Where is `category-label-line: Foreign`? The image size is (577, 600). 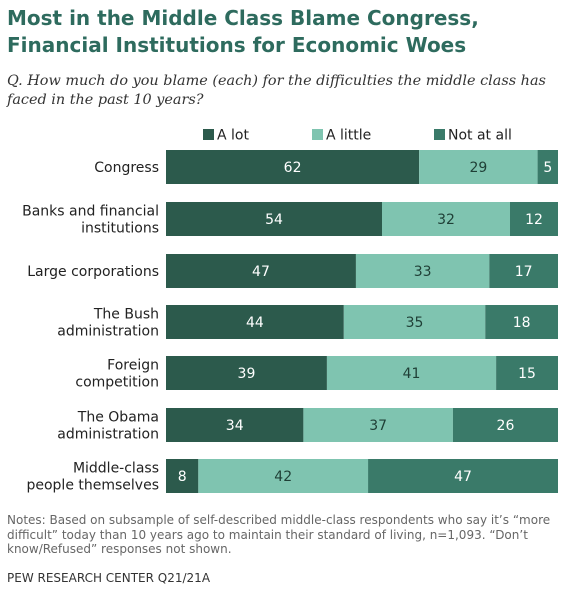
category-label-line: Foreign is located at coordinates (133, 366).